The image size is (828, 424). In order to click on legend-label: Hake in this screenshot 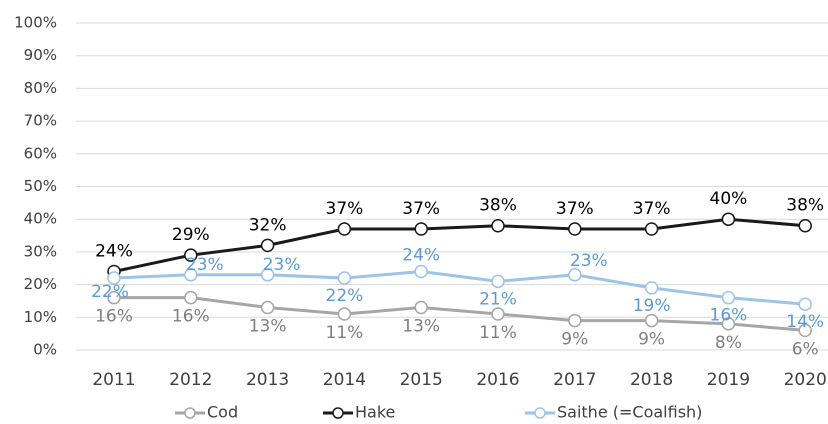, I will do `click(375, 412)`.